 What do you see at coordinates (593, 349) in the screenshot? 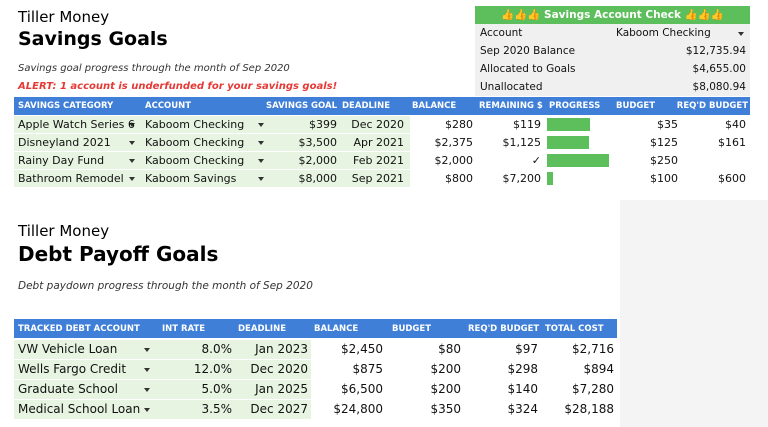
I see `table-cell: $2,716` at bounding box center [593, 349].